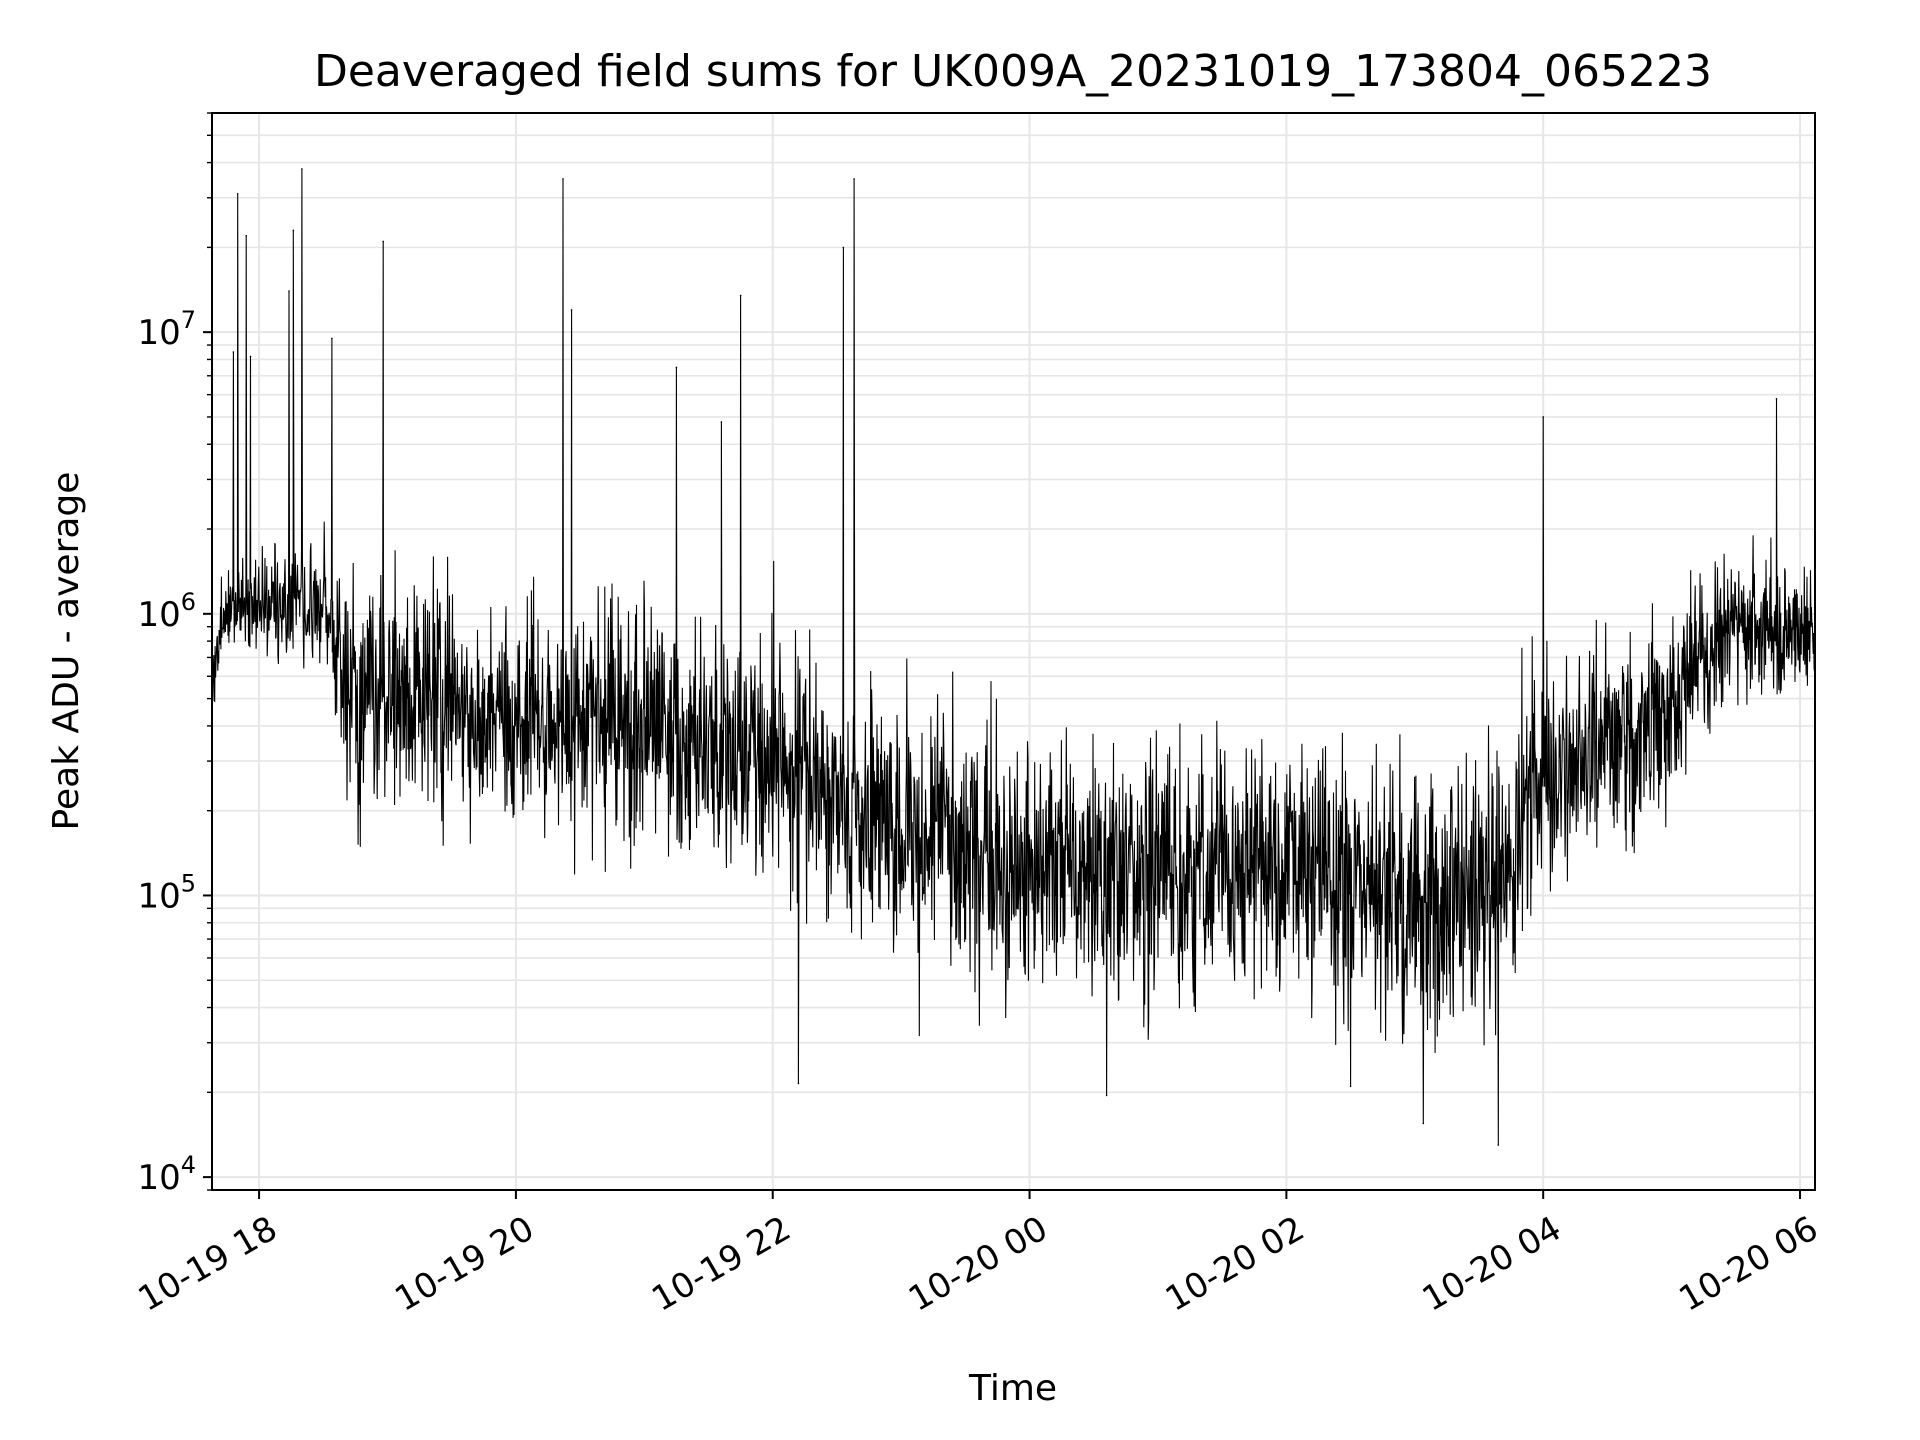  Describe the element at coordinates (166, 329) in the screenshot. I see `y-tick-label: 10⁷` at that location.